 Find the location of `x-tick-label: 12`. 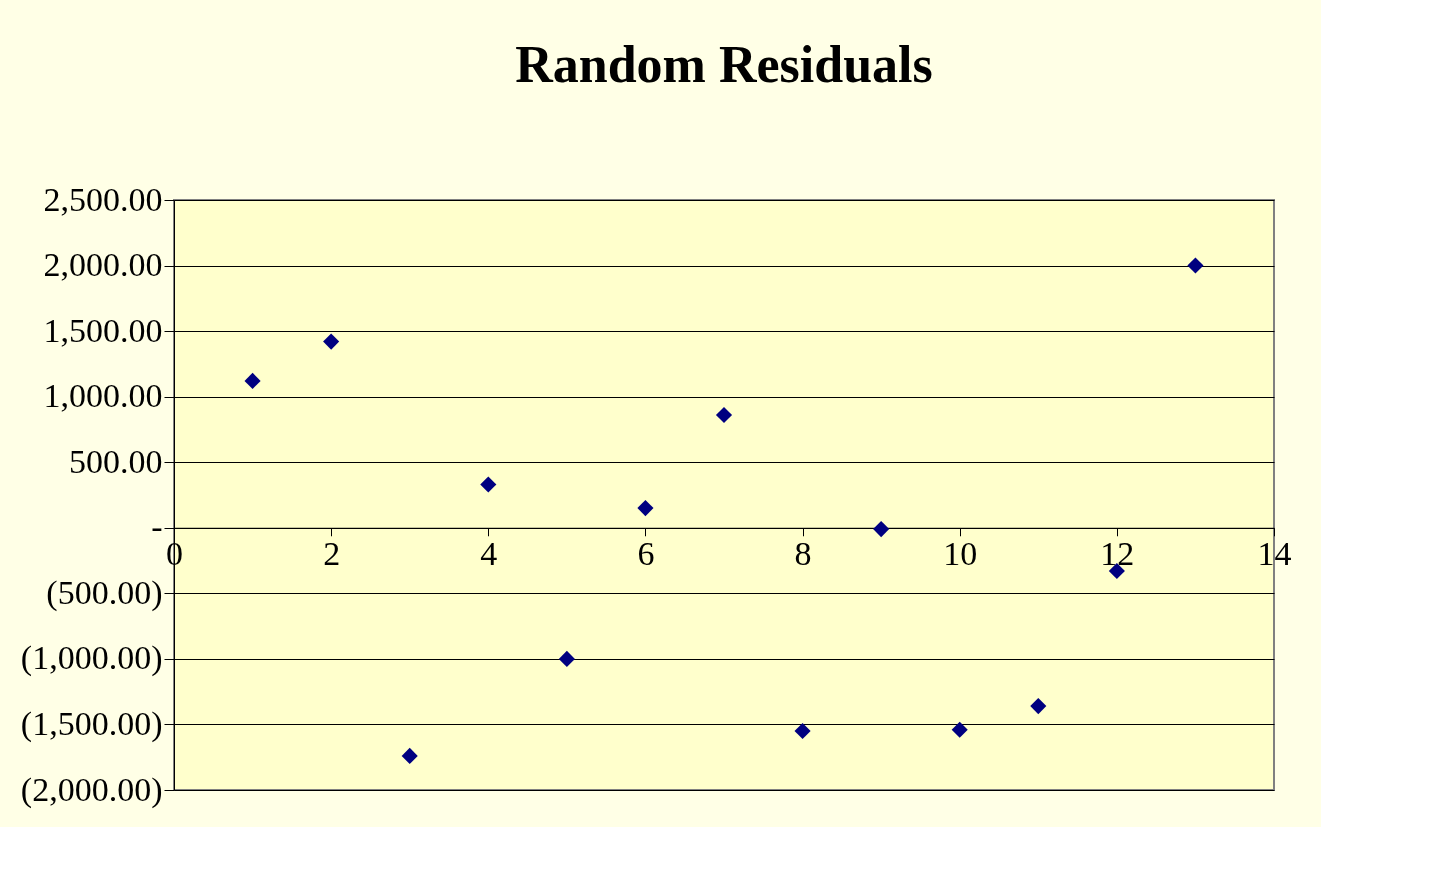

x-tick-label: 12 is located at coordinates (1117, 554).